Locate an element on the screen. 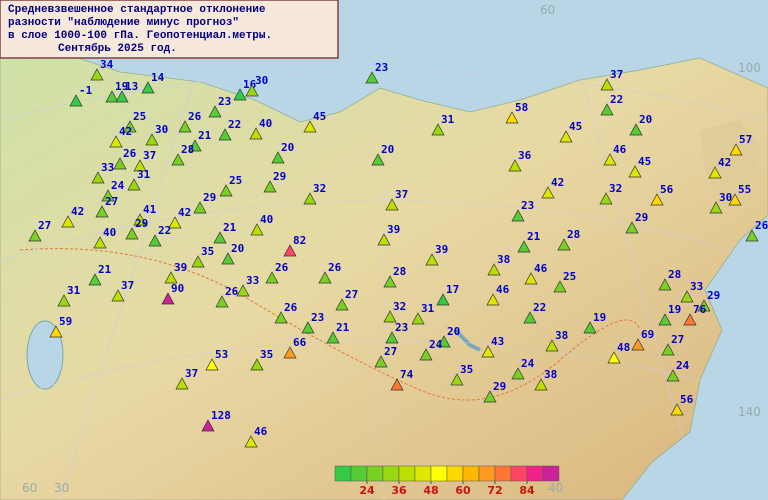 The image size is (768, 500). station-value: 53 is located at coordinates (221, 354).